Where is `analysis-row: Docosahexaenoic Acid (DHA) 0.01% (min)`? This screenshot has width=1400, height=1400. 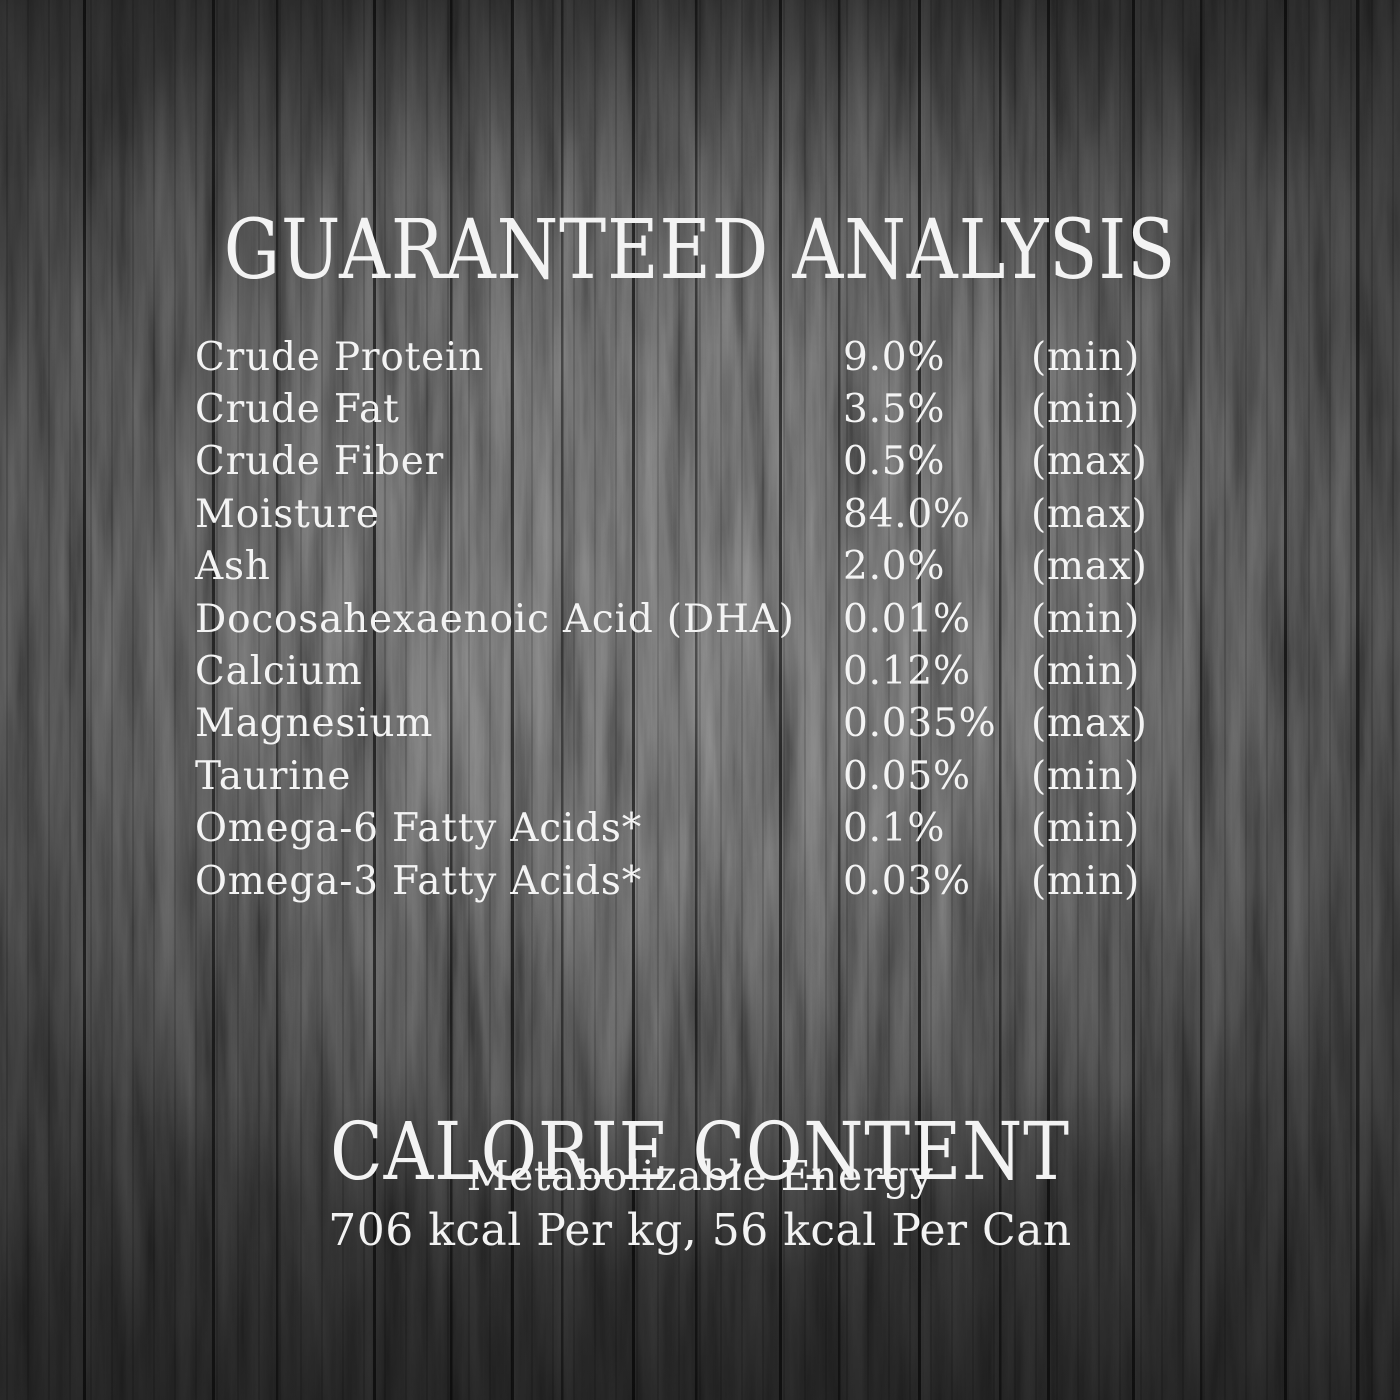 analysis-row: Docosahexaenoic Acid (DHA) 0.01% (min) is located at coordinates (700, 619).